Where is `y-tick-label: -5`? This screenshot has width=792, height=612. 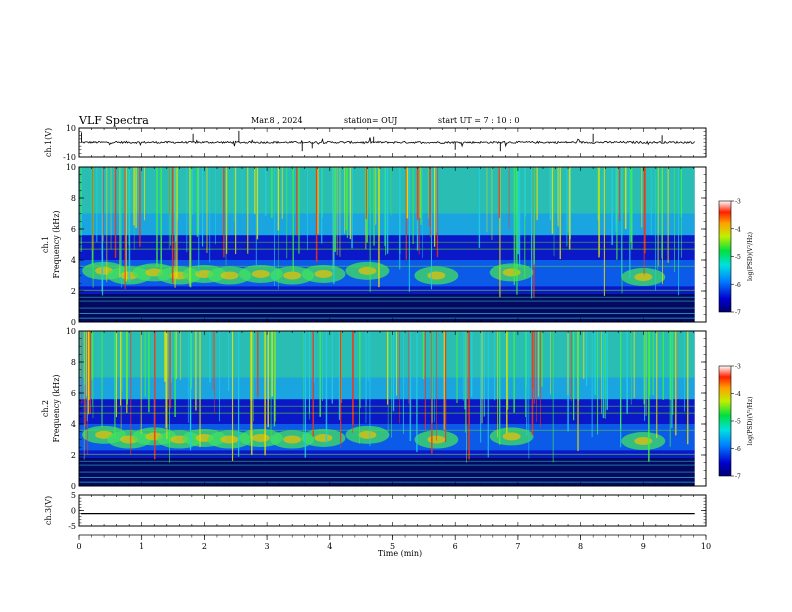 y-tick-label: -5 is located at coordinates (72, 526).